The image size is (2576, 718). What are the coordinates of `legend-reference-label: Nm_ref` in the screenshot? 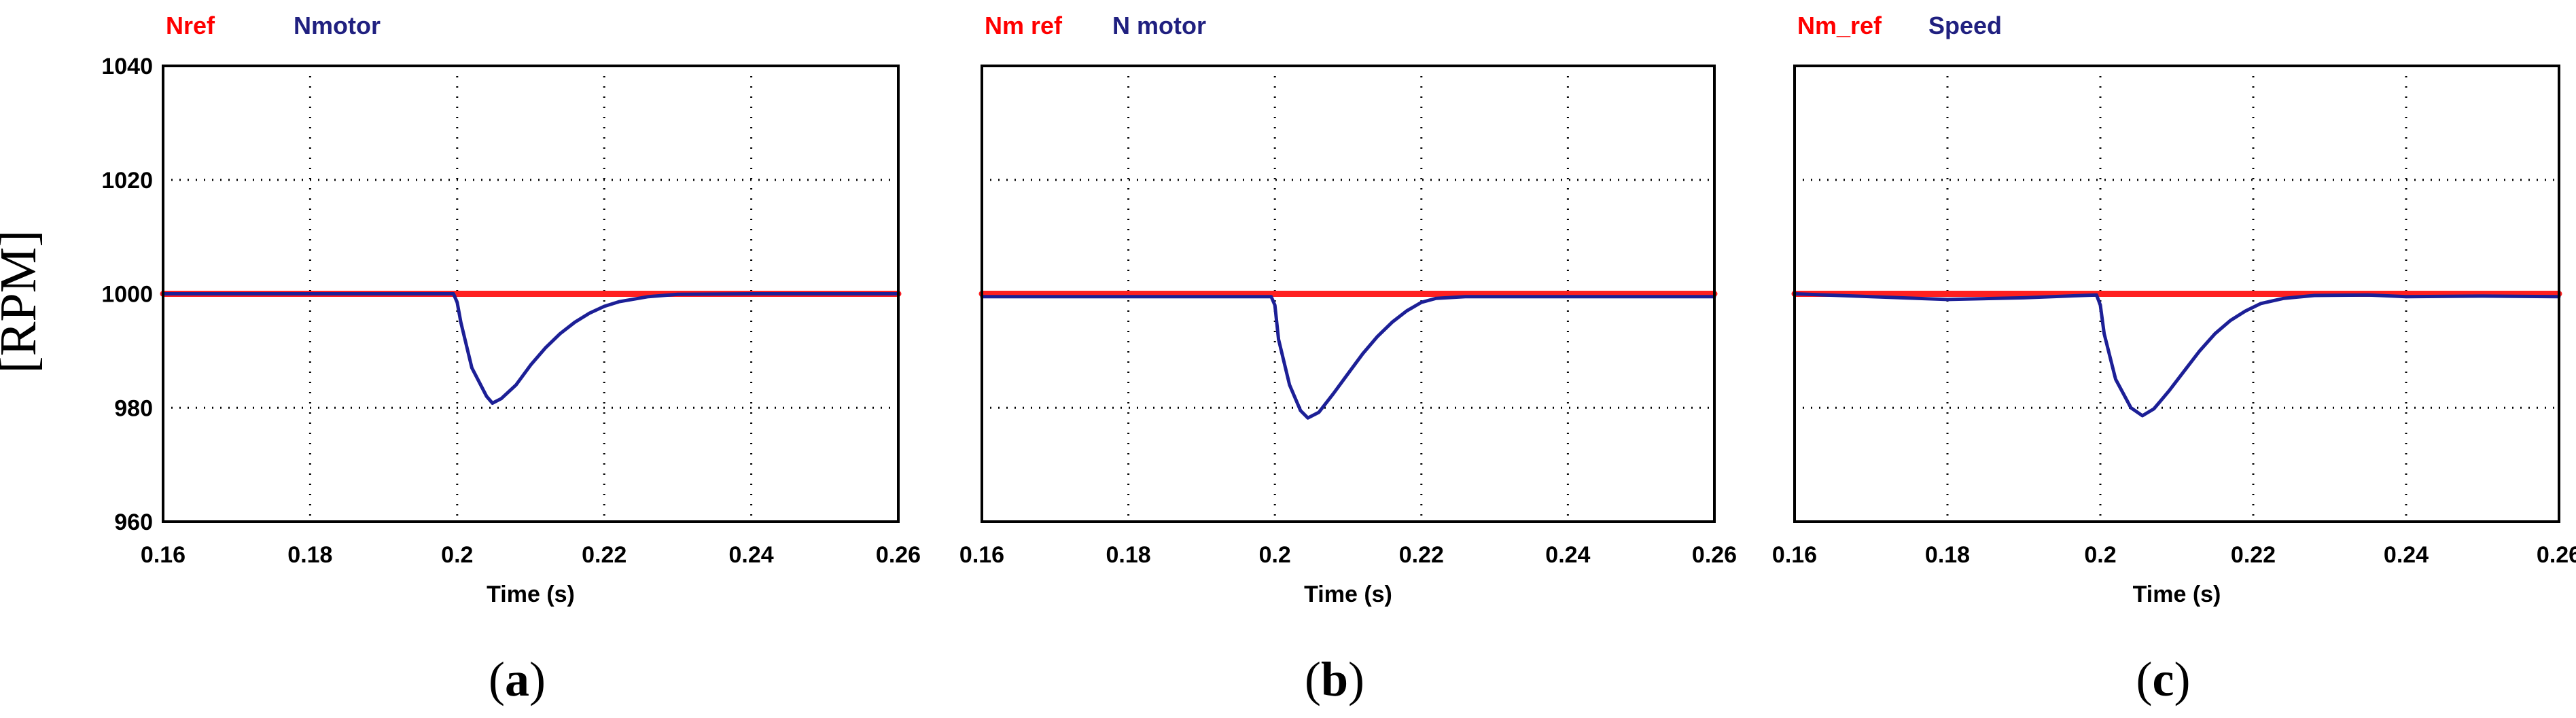 It's located at (1839, 26).